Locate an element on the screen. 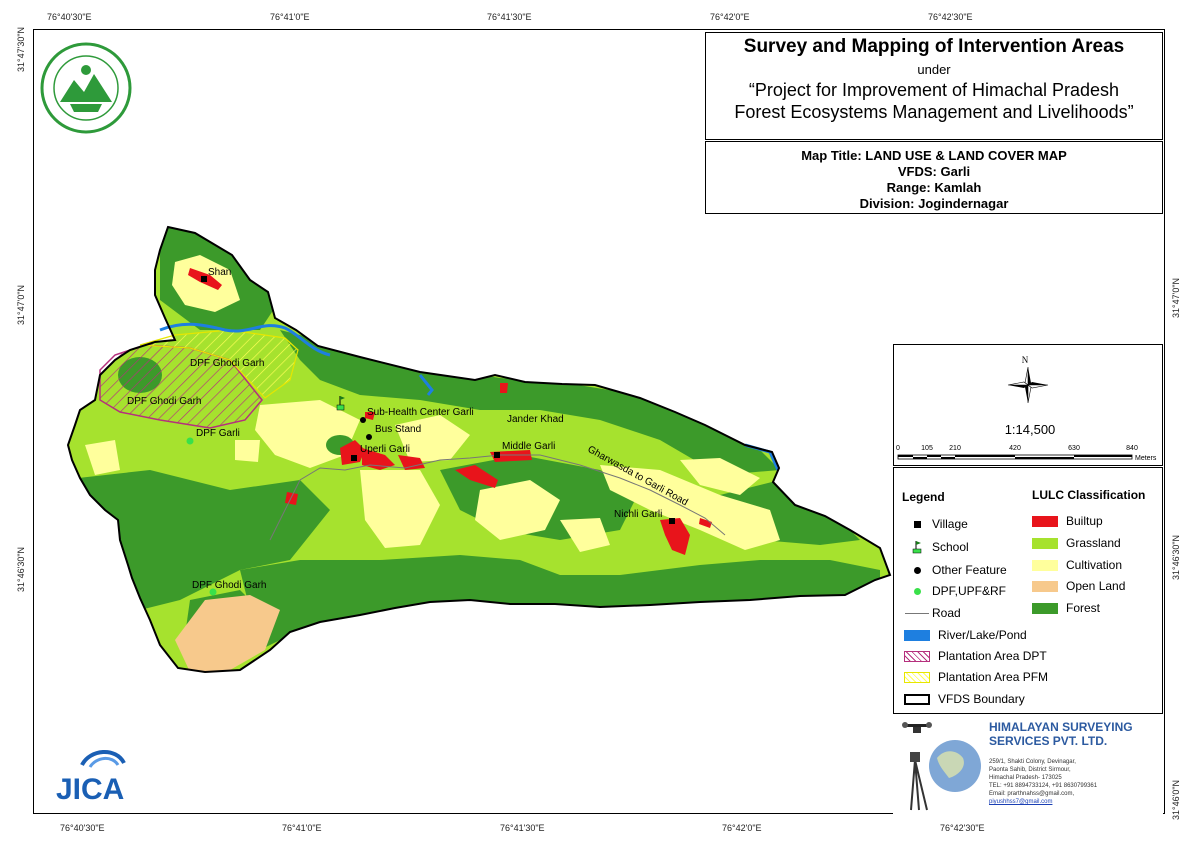  scale-tick-105: 105 is located at coordinates (927, 448).